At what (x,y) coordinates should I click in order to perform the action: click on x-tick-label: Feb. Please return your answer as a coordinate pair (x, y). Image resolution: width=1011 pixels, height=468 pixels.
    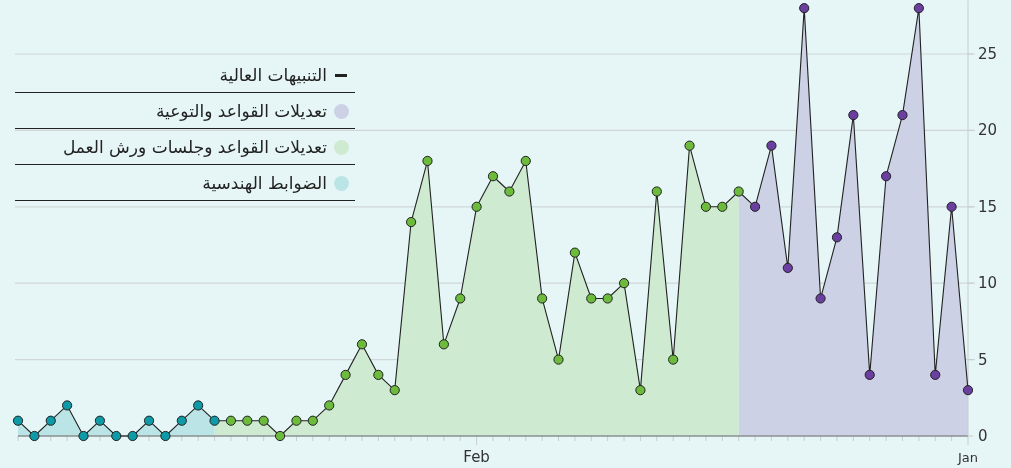
    Looking at the image, I should click on (476, 457).